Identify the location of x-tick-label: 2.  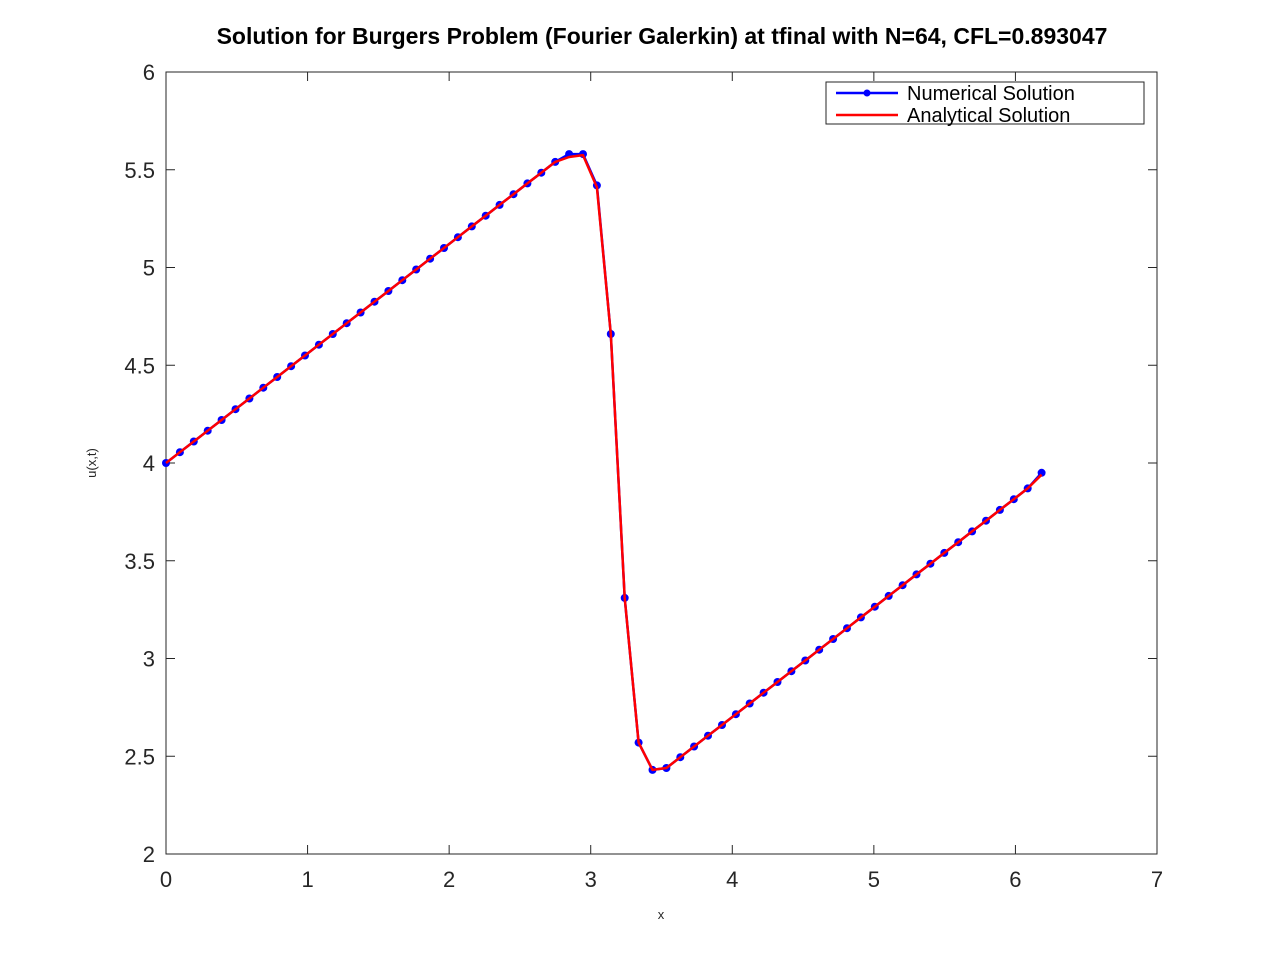
(449, 879).